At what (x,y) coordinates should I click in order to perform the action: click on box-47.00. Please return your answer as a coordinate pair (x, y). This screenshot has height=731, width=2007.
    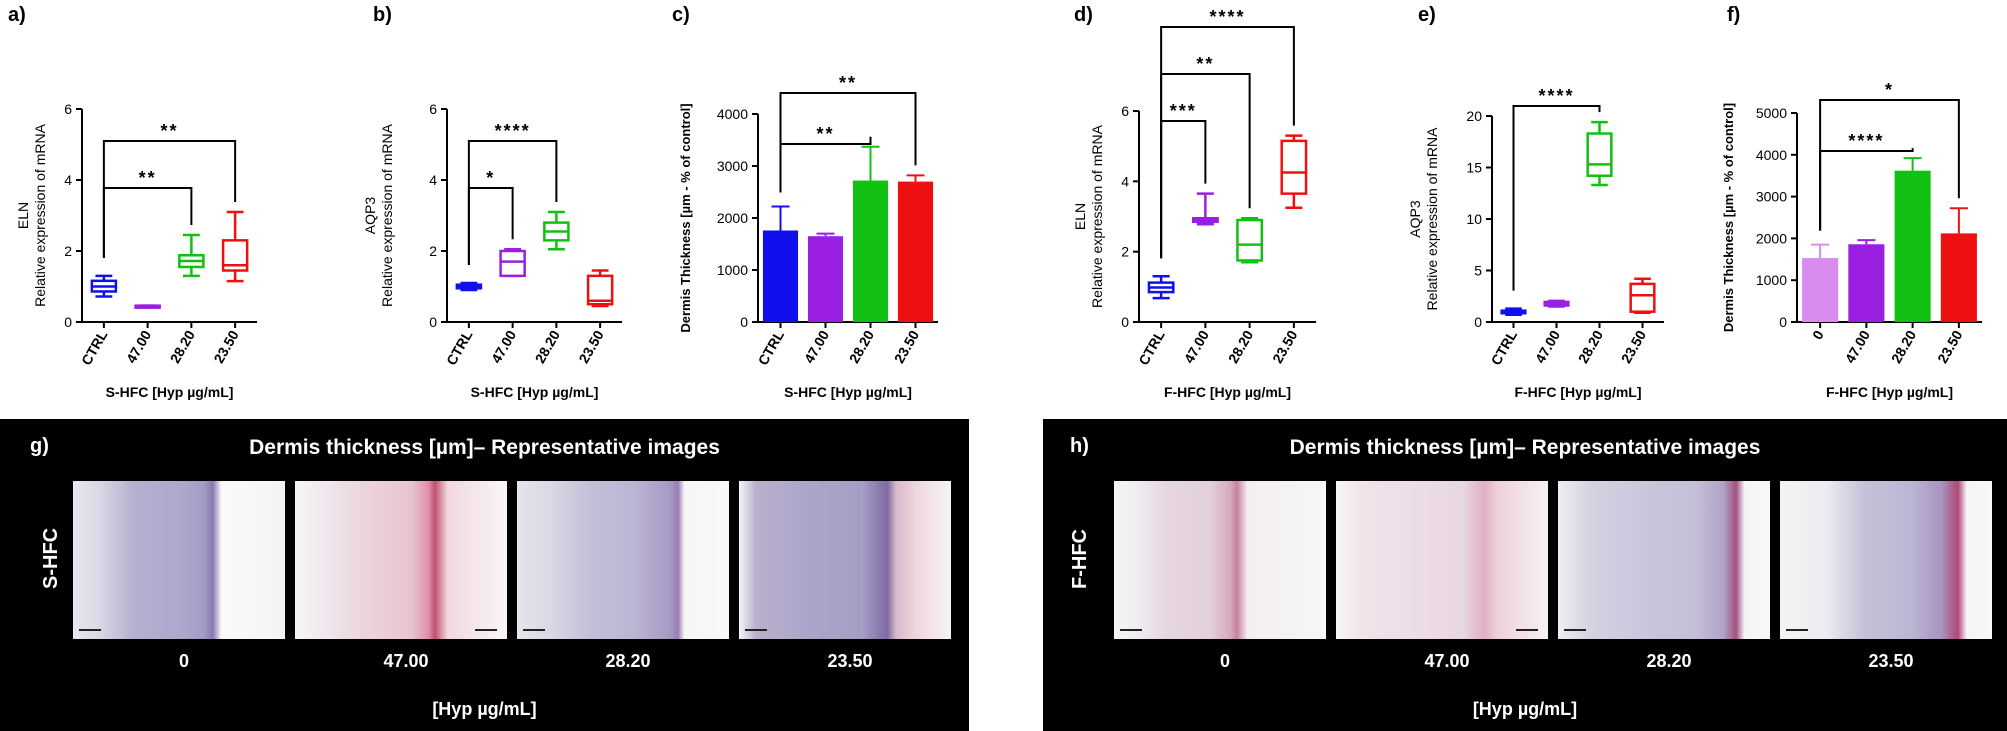
    Looking at the image, I should click on (1205, 209).